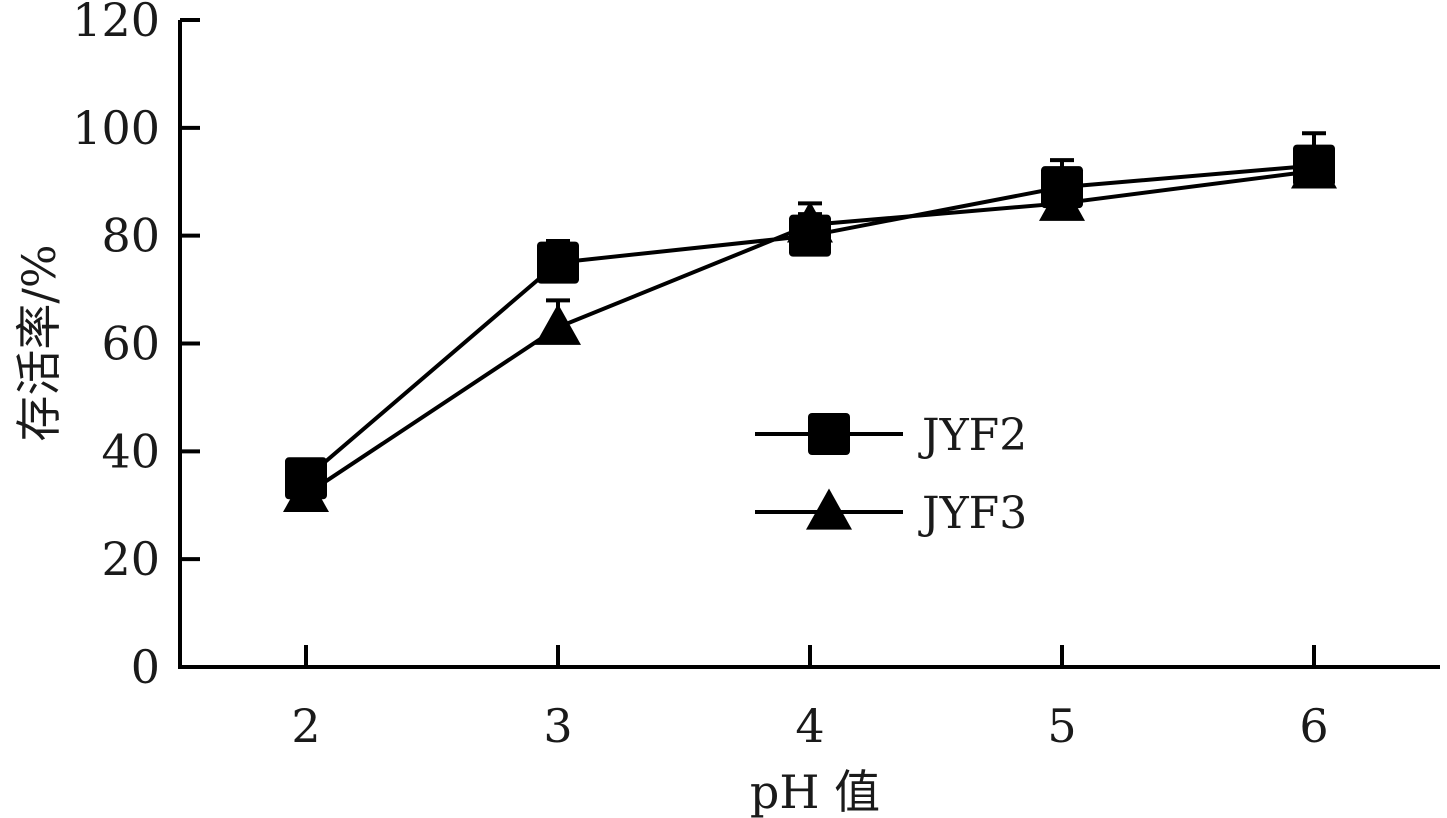  Describe the element at coordinates (809, 726) in the screenshot. I see `x-tick-label: 4` at that location.